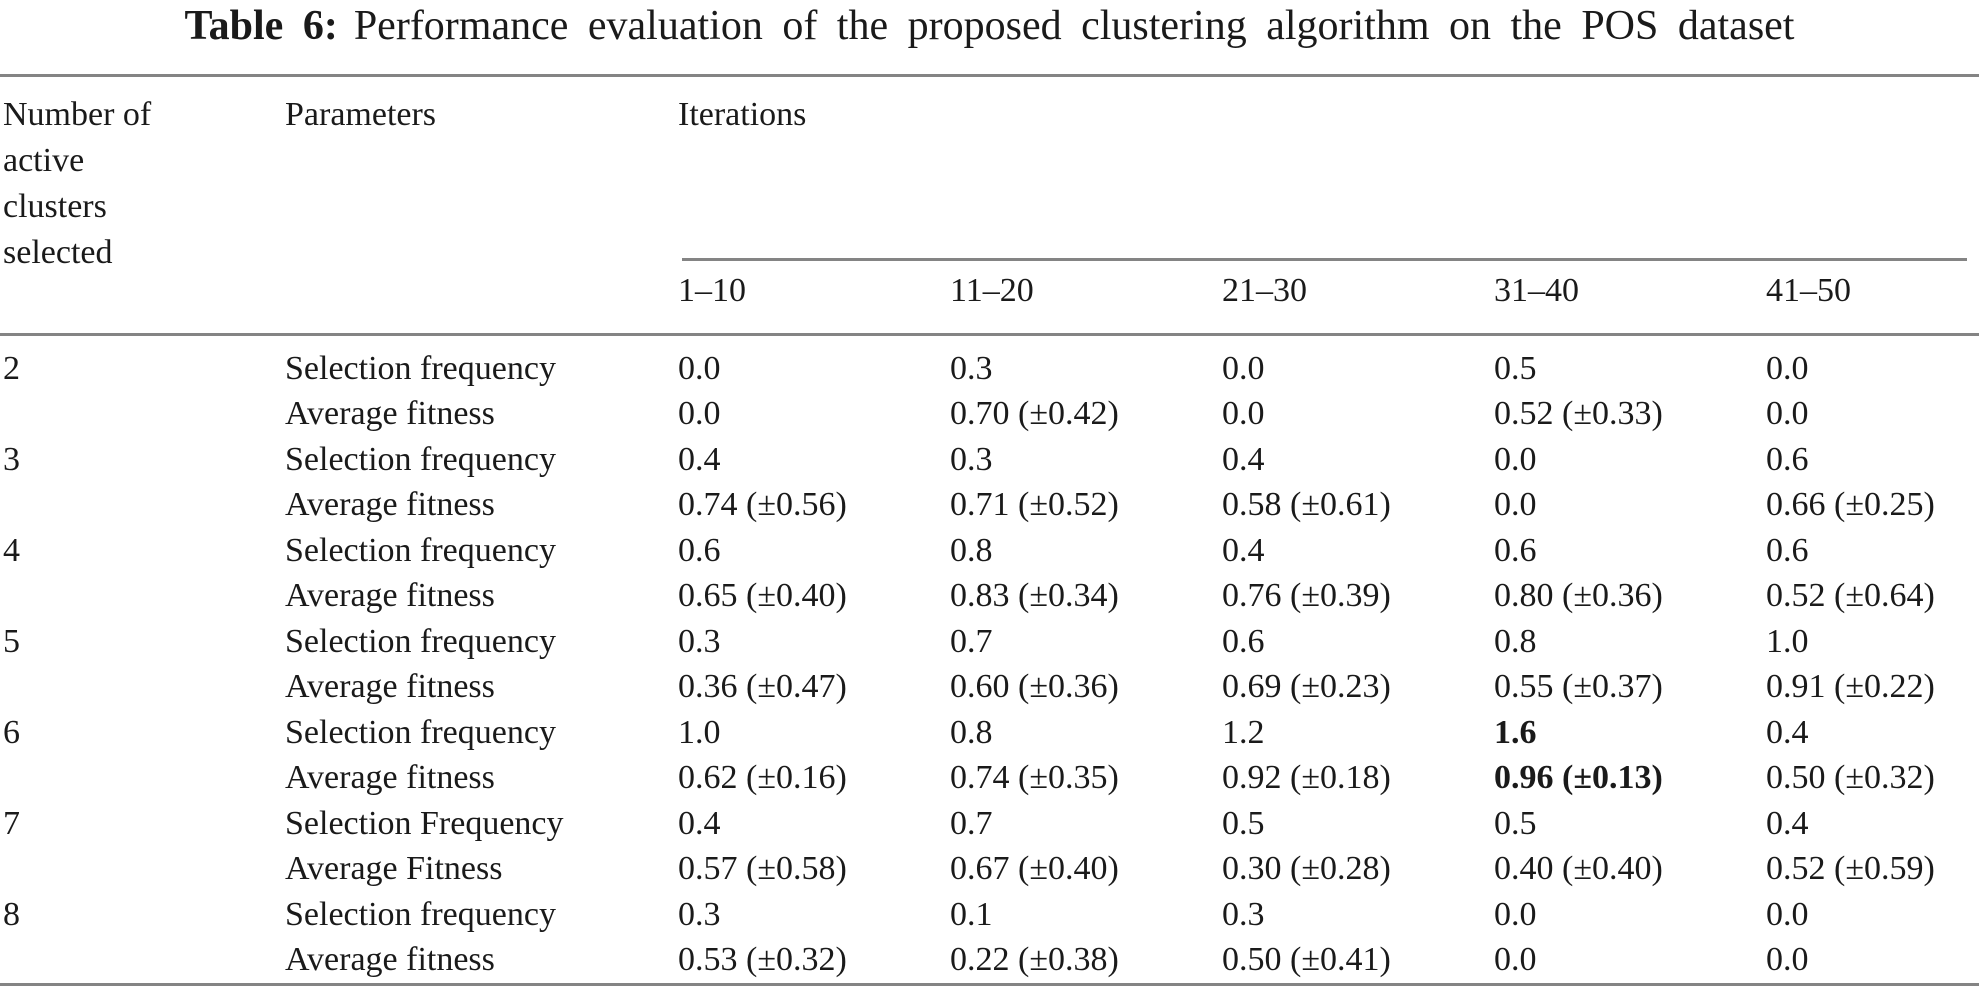  What do you see at coordinates (11, 732) in the screenshot?
I see `cluster-count-cell: 6` at bounding box center [11, 732].